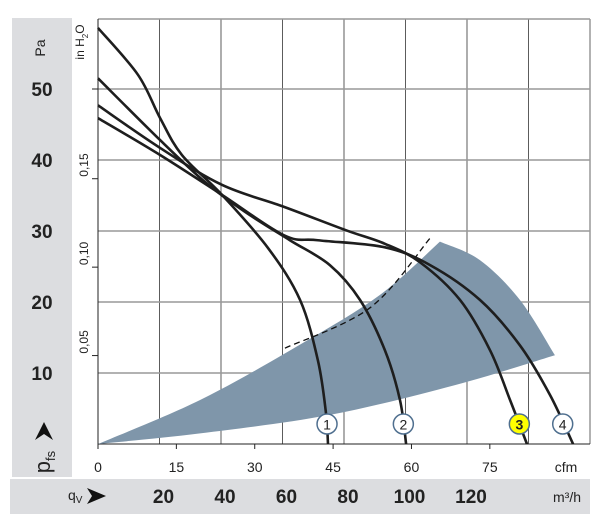  I want to click on x2-unit-label: cfm, so click(566, 467).